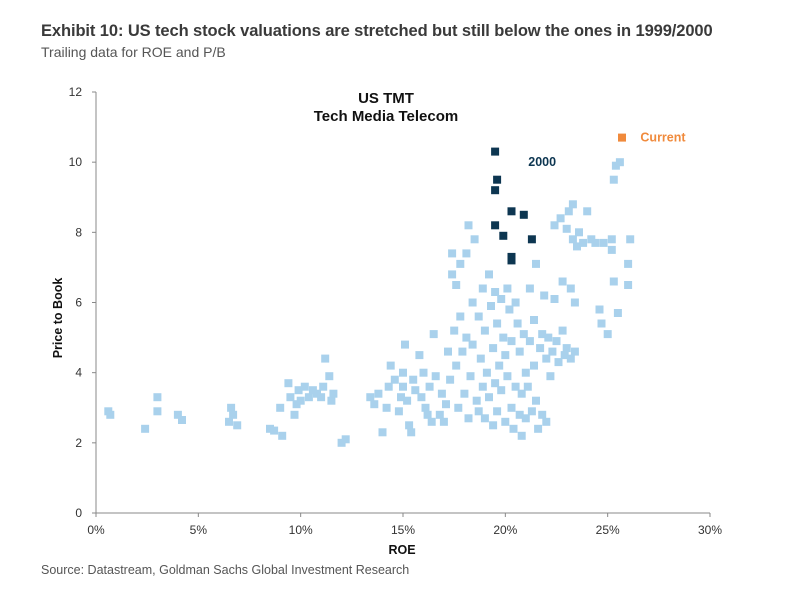 Image resolution: width=786 pixels, height=601 pixels. What do you see at coordinates (78, 232) in the screenshot?
I see `y-tick-label: 8` at bounding box center [78, 232].